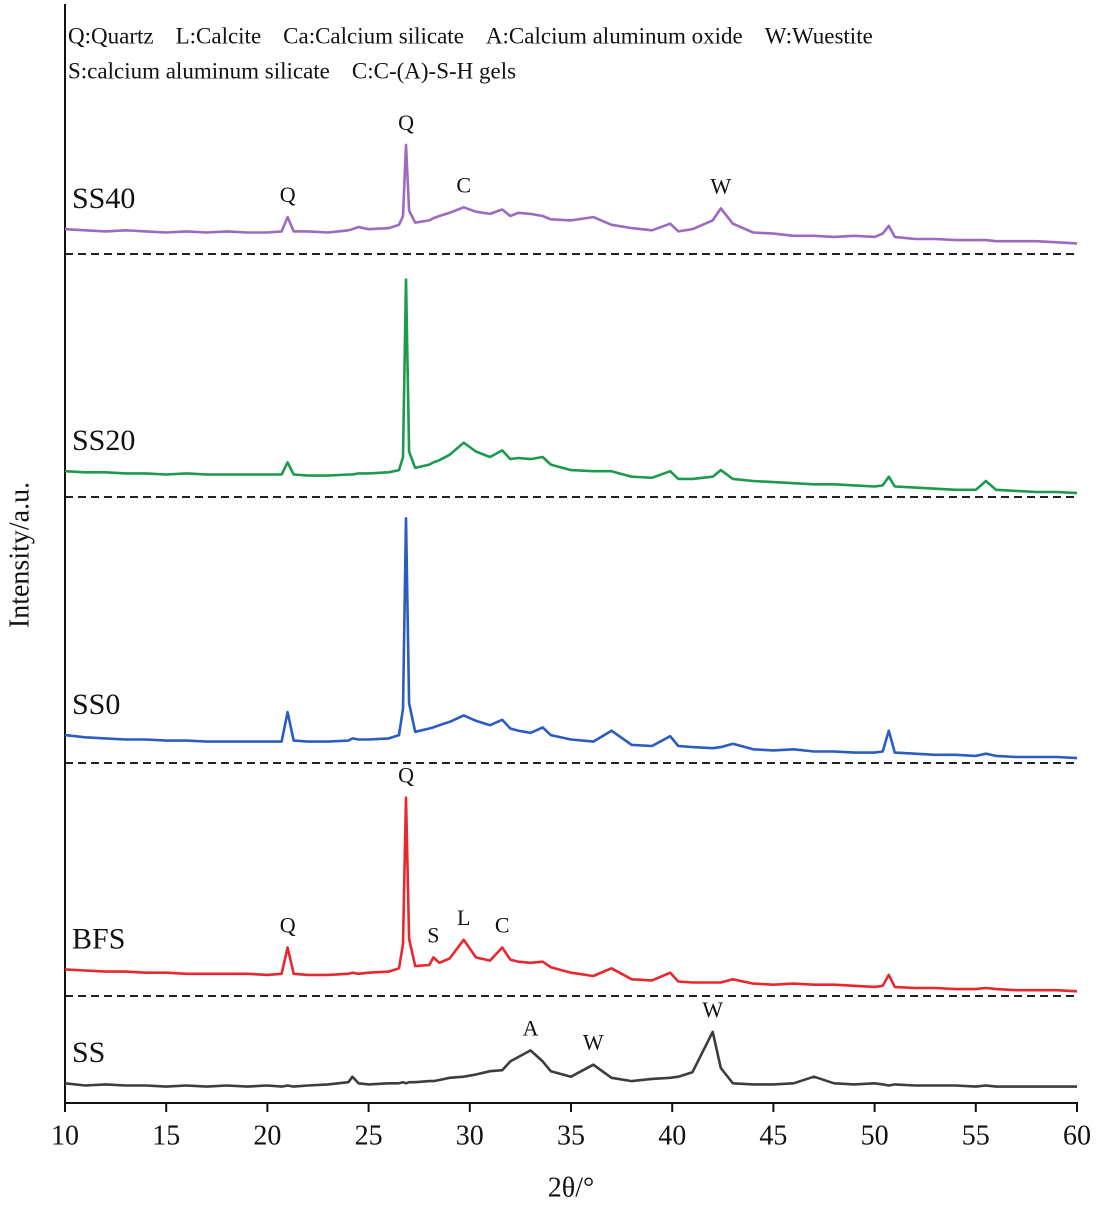 The width and height of the screenshot is (1100, 1211). I want to click on peak-label: S, so click(433, 934).